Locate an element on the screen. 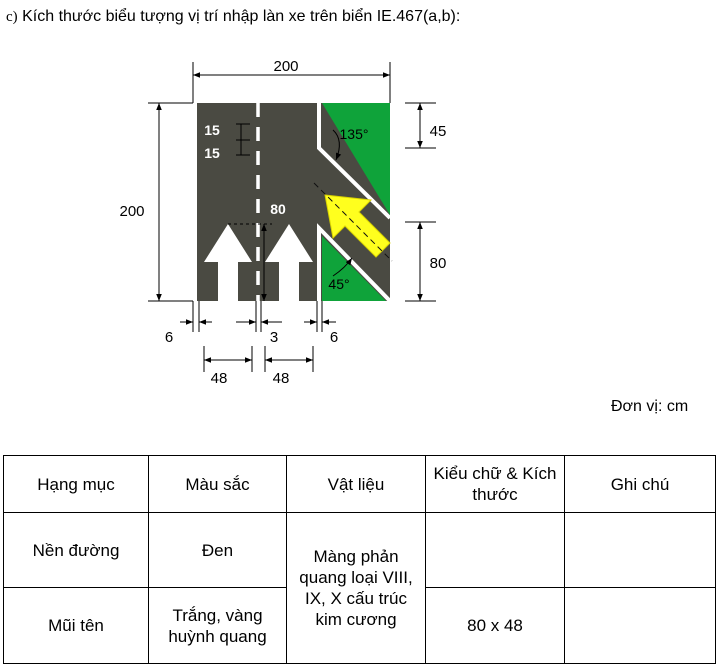  header-font-size: Kiểu chữ & Kích thước is located at coordinates (495, 484).